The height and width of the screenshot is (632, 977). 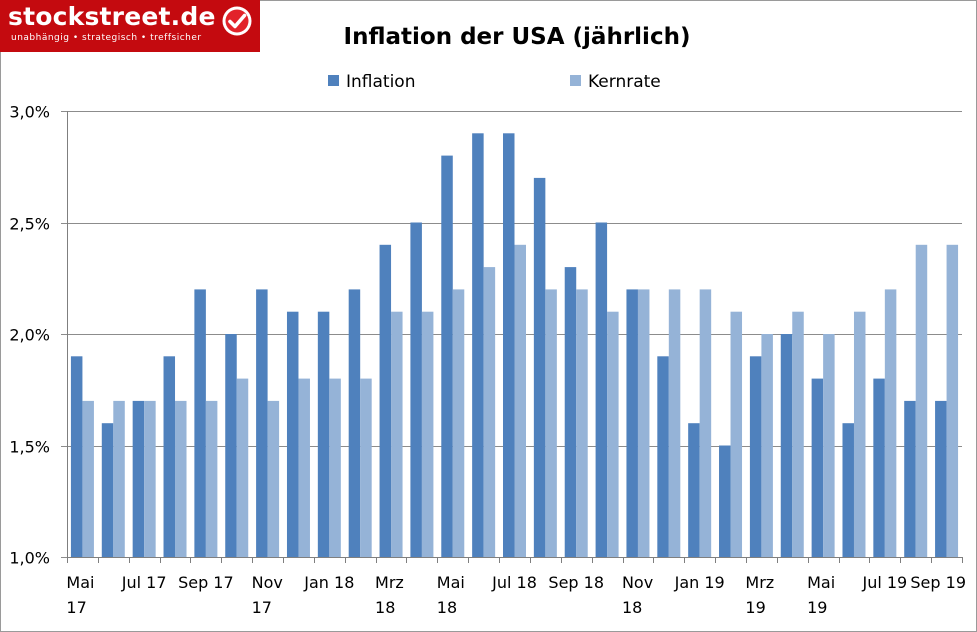 What do you see at coordinates (624, 82) in the screenshot?
I see `legend-label: Kernrate` at bounding box center [624, 82].